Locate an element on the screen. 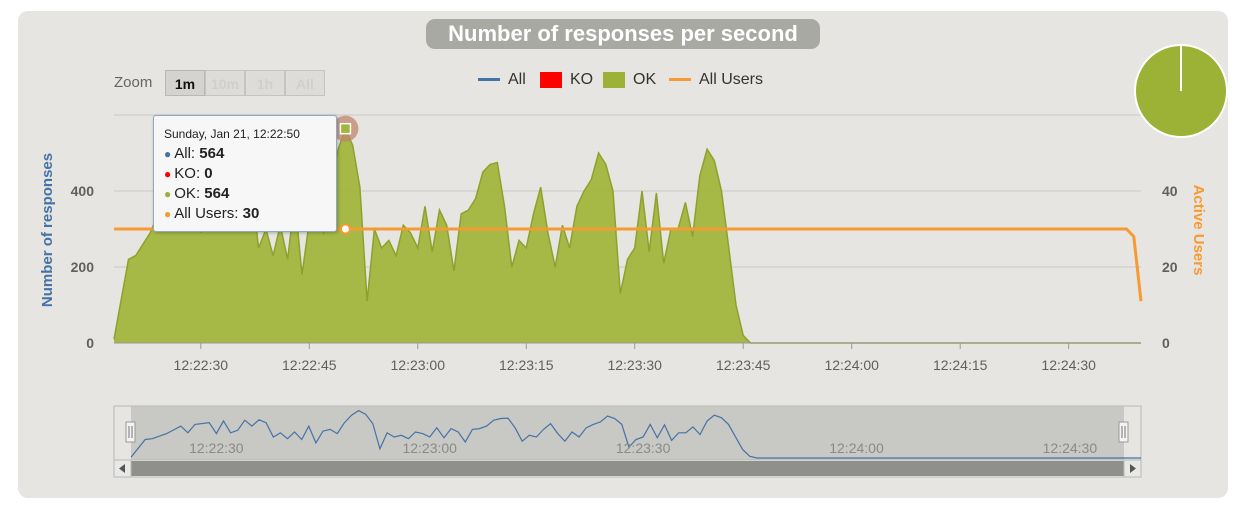 The image size is (1240, 507). right-axis-ticks: 0 20 40 is located at coordinates (1170, 267).